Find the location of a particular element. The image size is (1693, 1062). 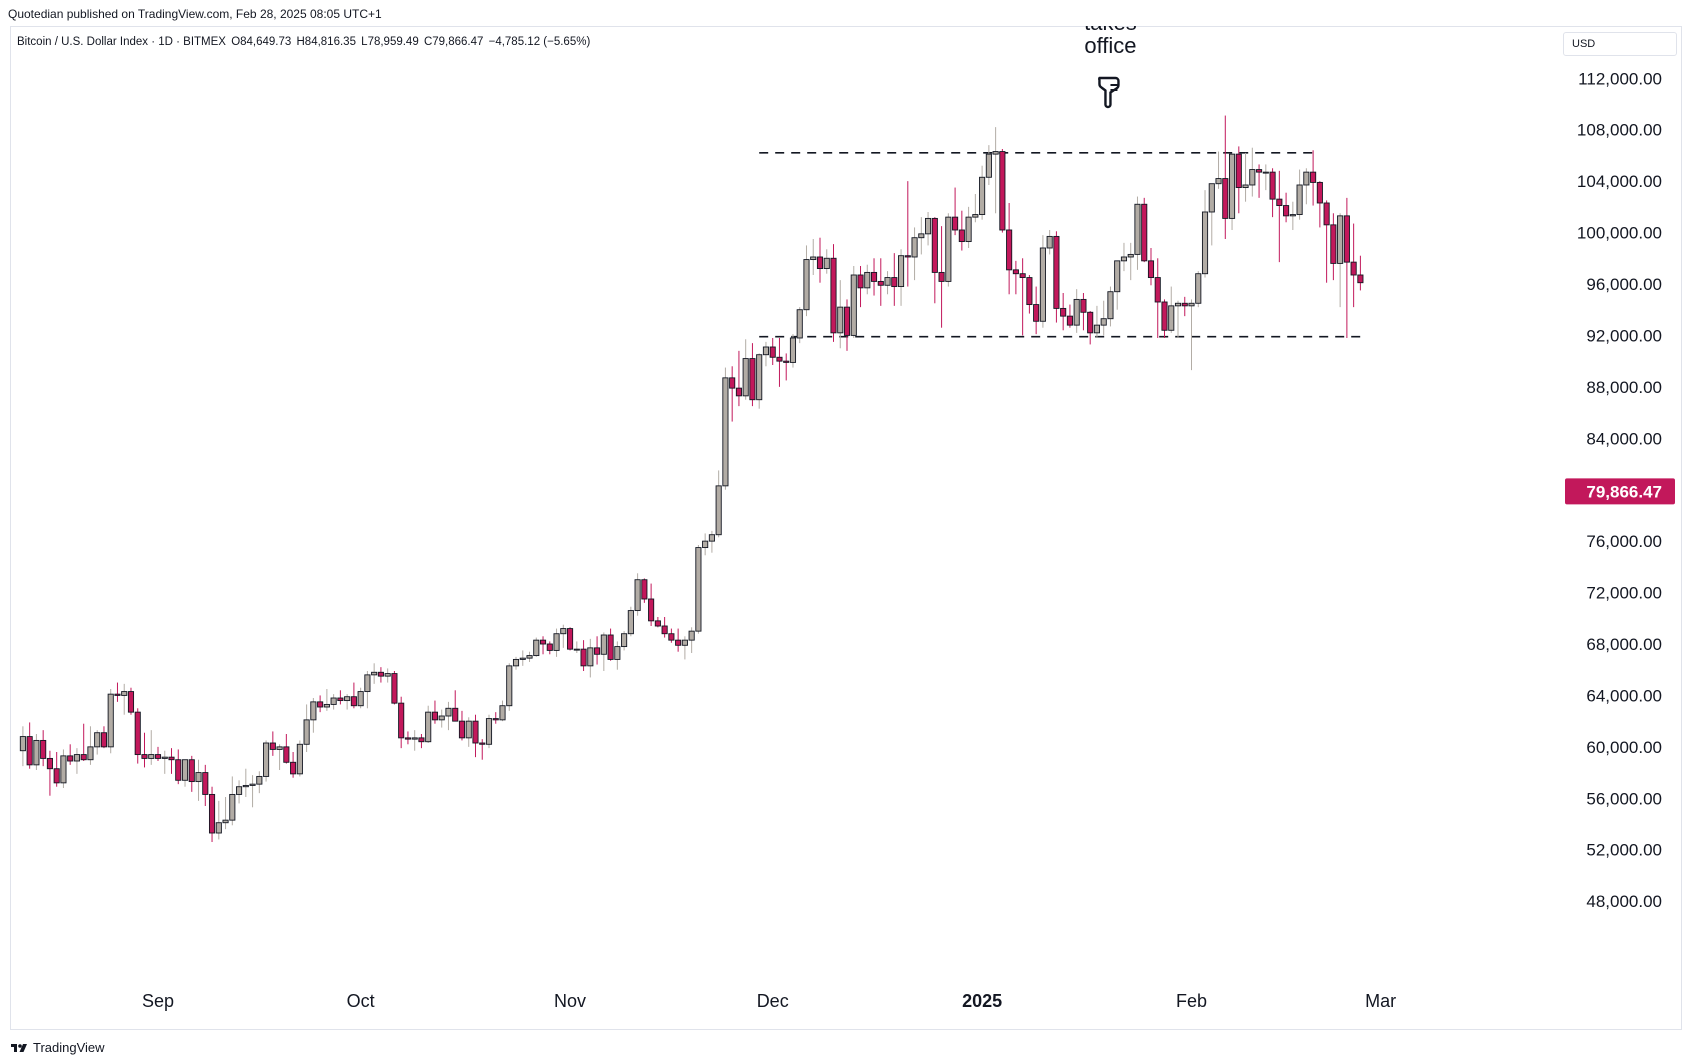

last-price-tag is located at coordinates (1620, 491).